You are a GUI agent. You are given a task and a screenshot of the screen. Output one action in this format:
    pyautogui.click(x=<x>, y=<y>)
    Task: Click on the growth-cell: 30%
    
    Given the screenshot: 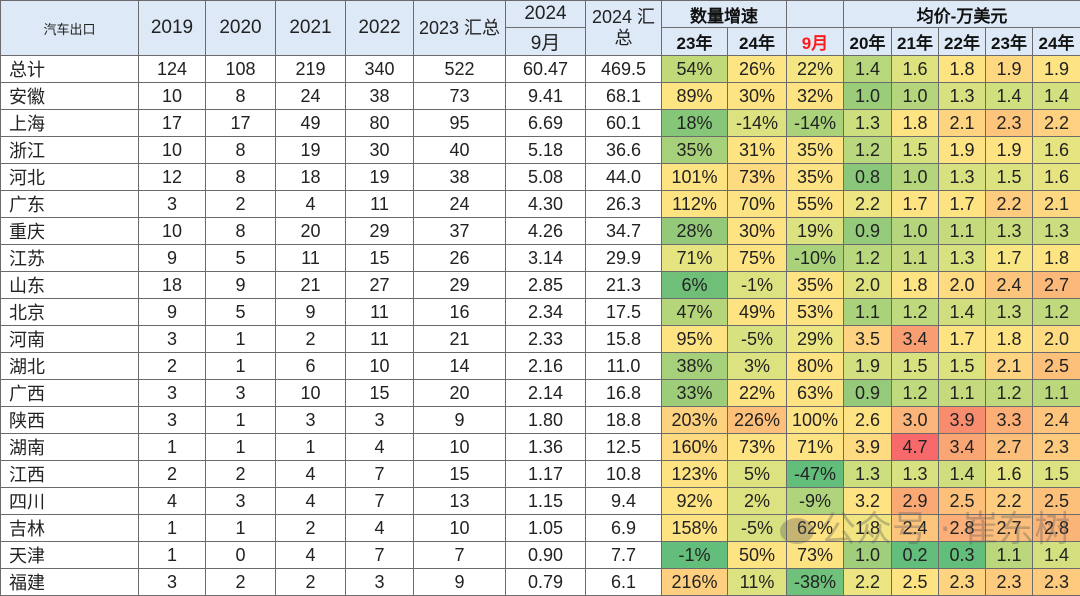 What is the action you would take?
    pyautogui.click(x=757, y=96)
    